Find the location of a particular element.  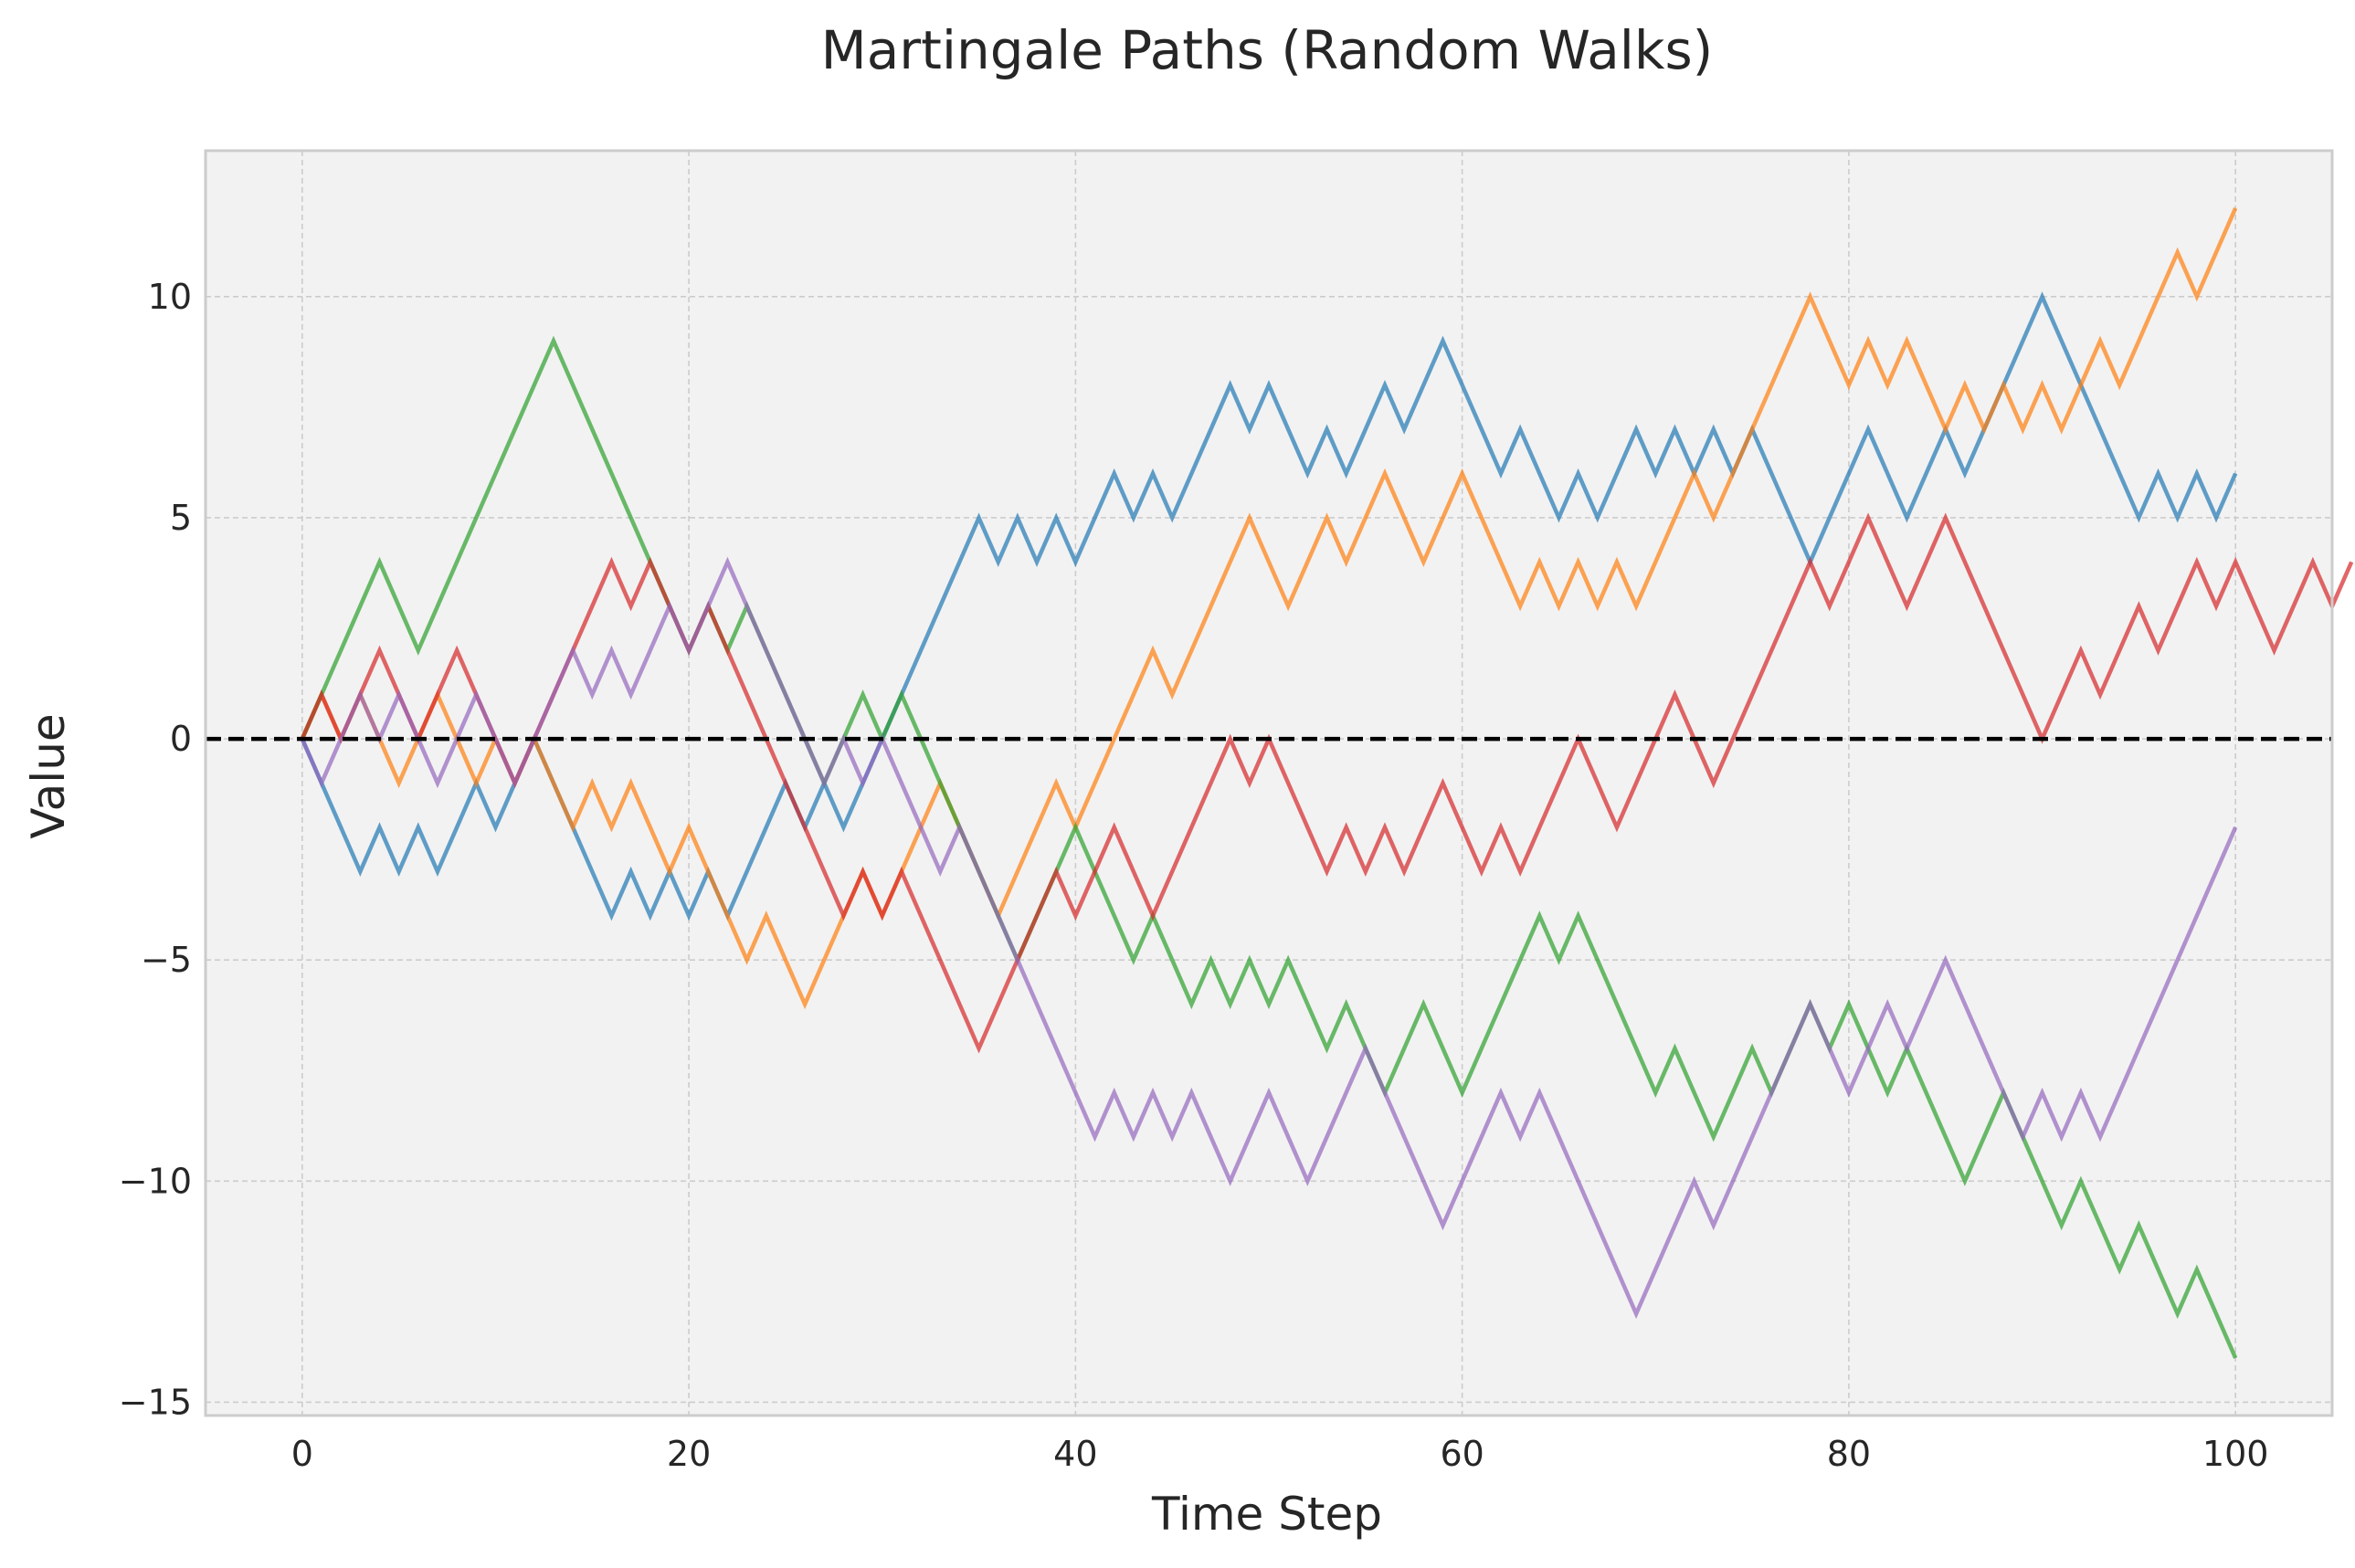

x-tick-label: 0 is located at coordinates (302, 1454).